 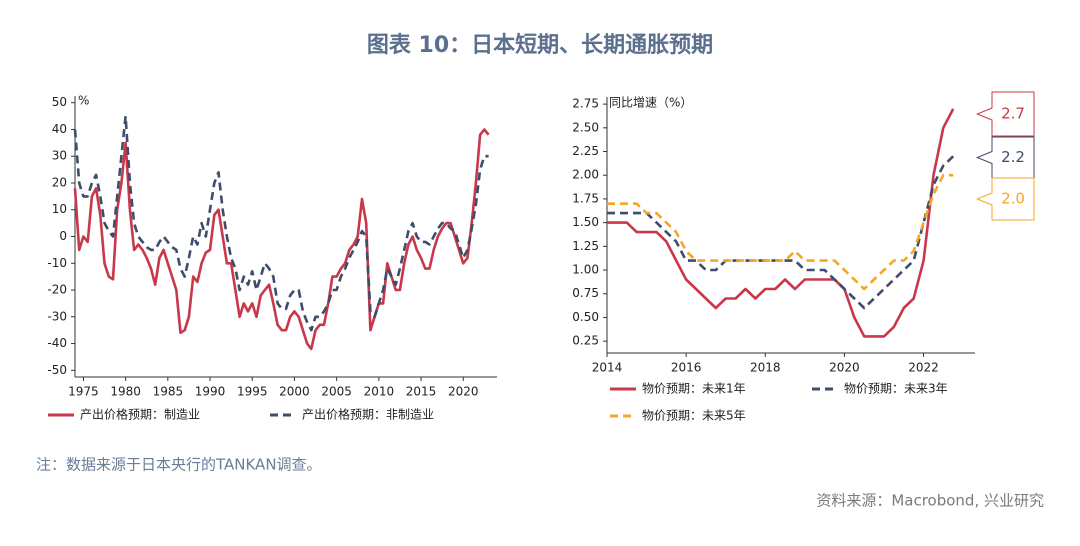 What do you see at coordinates (59, 182) in the screenshot?
I see `y-tick-label: 20` at bounding box center [59, 182].